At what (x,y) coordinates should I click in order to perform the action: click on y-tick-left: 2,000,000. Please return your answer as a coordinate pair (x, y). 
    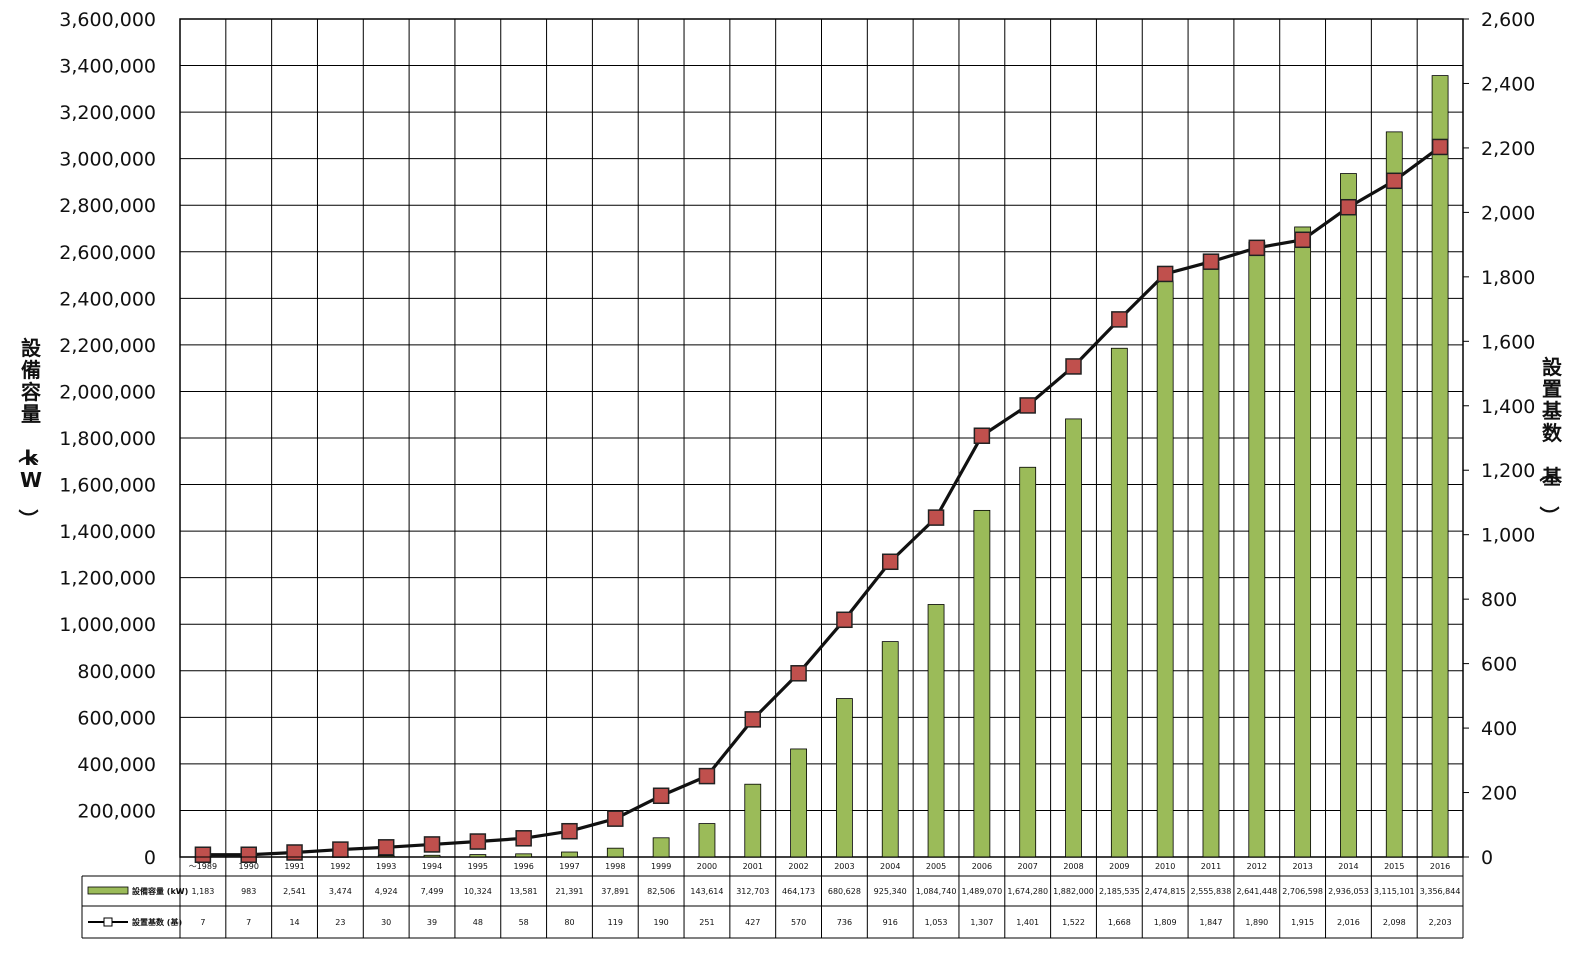
    Looking at the image, I should click on (107, 392).